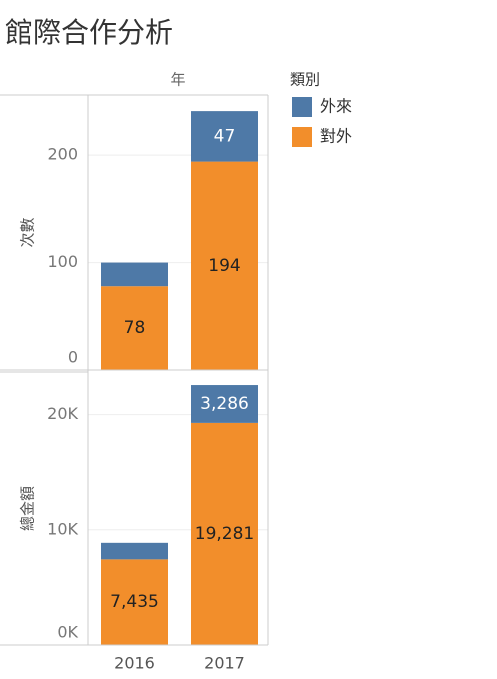  I want to click on y-tick-label: 100, so click(62, 261).